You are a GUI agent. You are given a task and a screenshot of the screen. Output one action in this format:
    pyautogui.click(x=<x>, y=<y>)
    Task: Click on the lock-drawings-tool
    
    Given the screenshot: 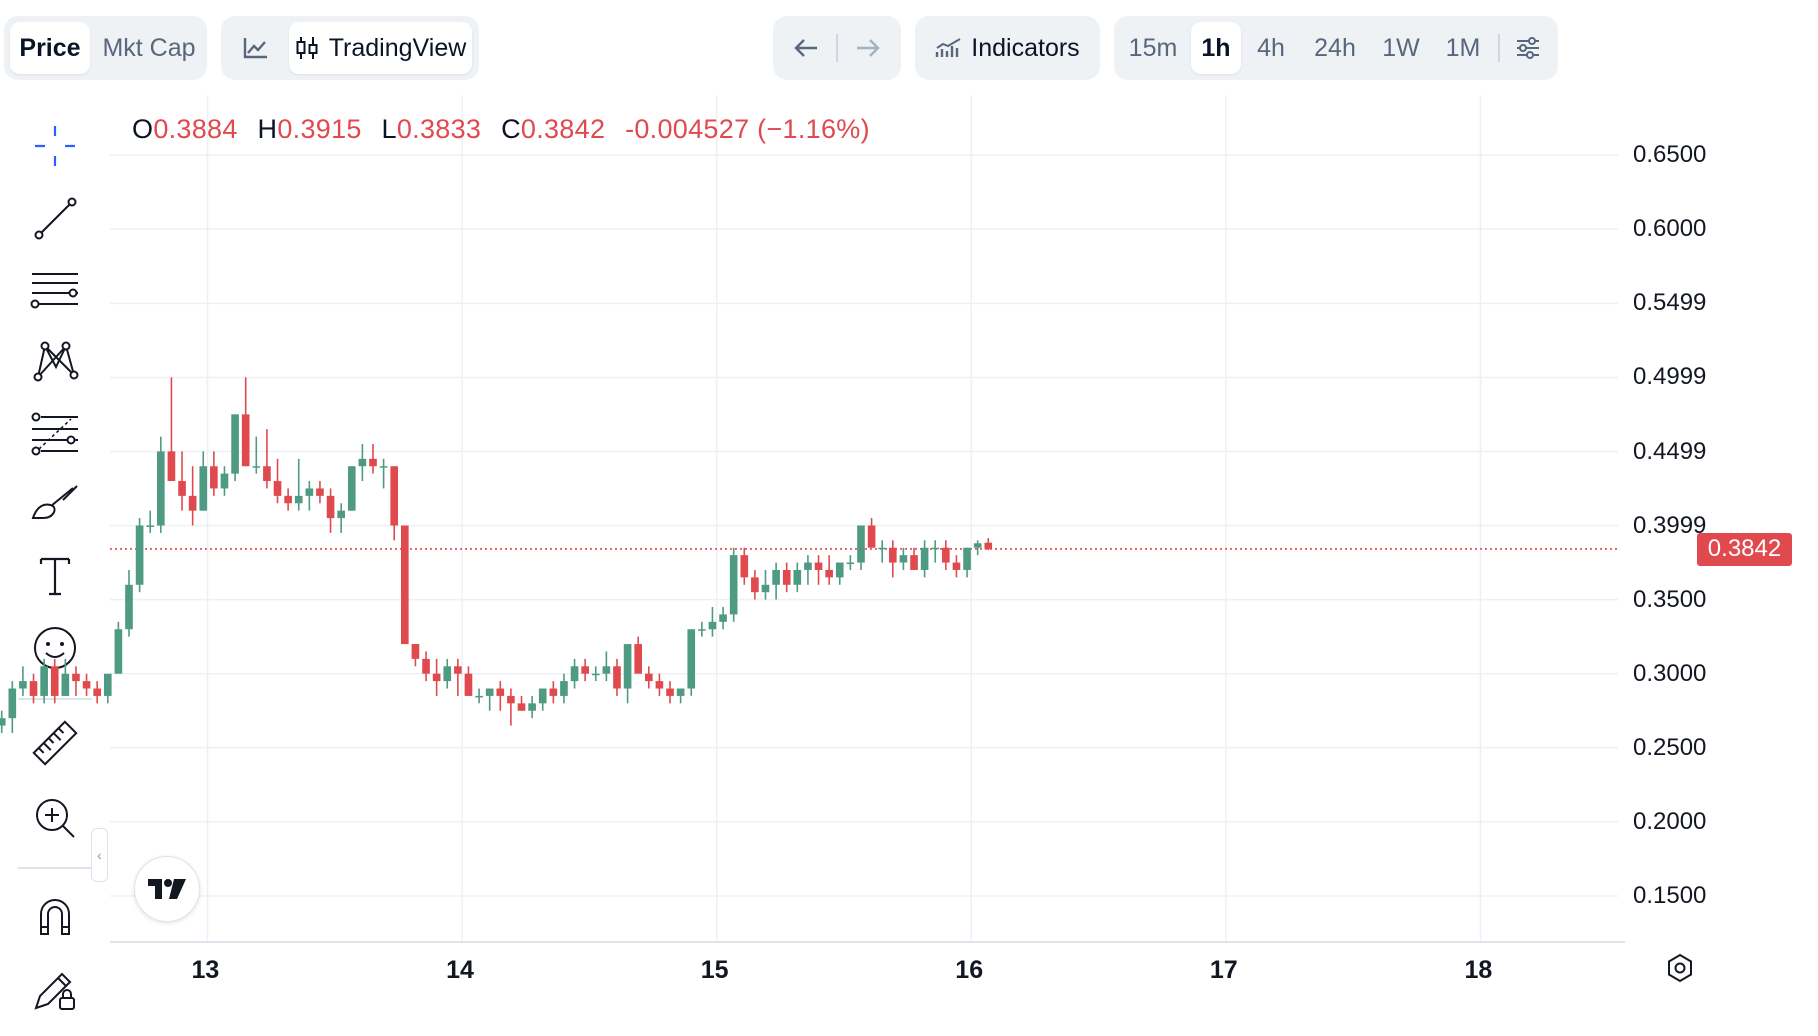 What is the action you would take?
    pyautogui.click(x=55, y=990)
    